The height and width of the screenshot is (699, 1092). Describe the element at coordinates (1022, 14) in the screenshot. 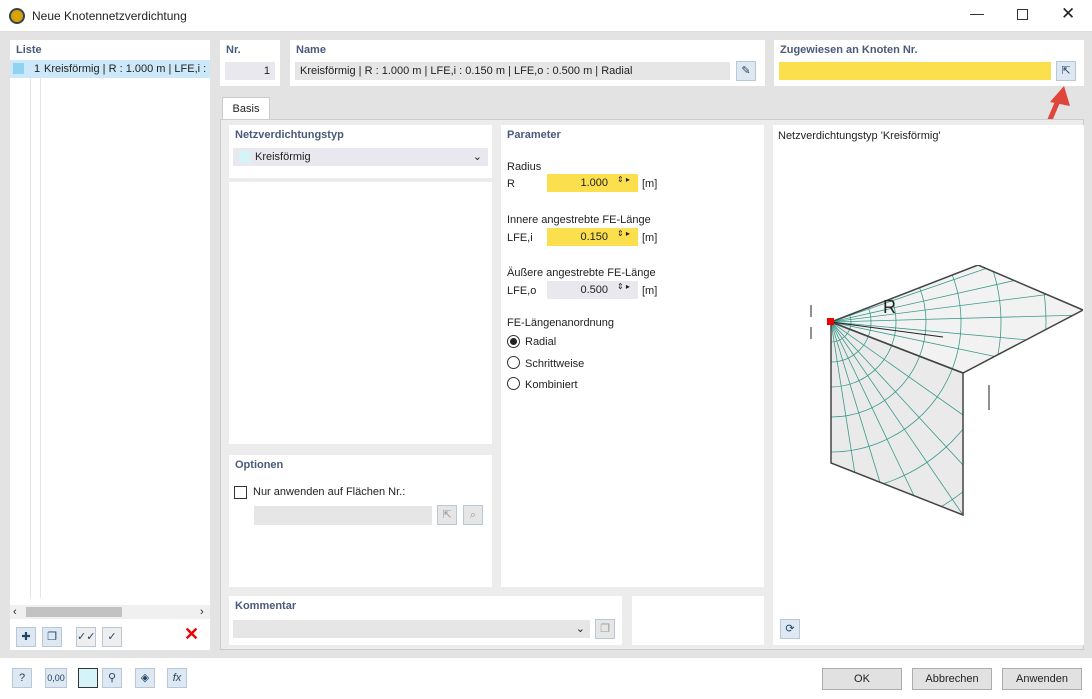

I see `maximize-button` at that location.